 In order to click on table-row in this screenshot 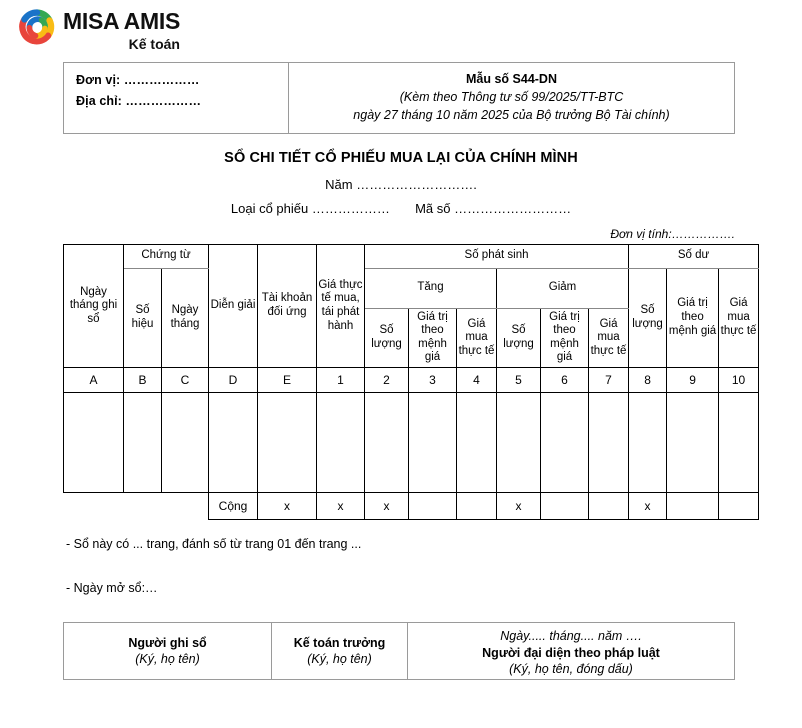, I will do `click(411, 442)`.